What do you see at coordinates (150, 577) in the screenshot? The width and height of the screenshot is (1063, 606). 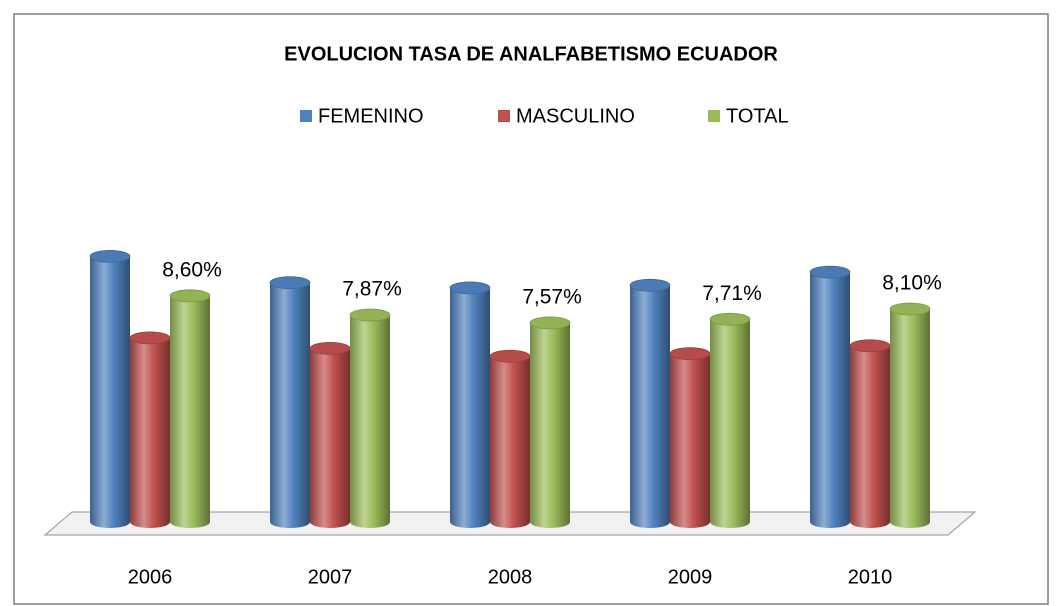 I see `x-tick-label: 2006` at bounding box center [150, 577].